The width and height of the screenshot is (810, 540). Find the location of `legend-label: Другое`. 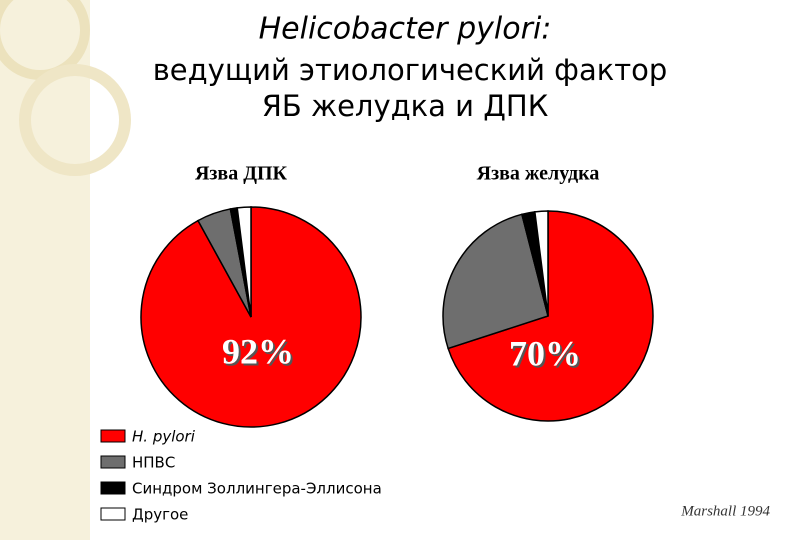

legend-label: Другое is located at coordinates (160, 515).